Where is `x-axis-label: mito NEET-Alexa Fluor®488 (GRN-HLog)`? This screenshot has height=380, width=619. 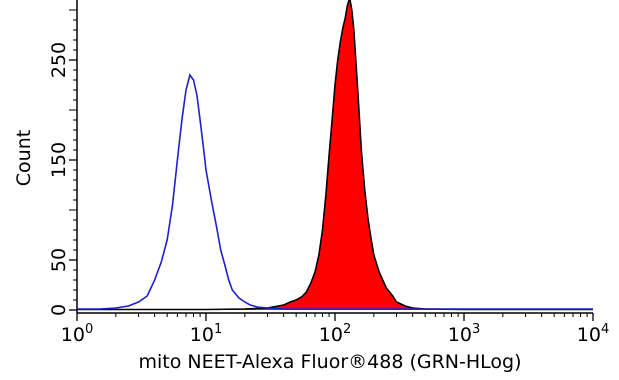
x-axis-label: mito NEET-Alexa Fluor®488 (GRN-HLog) is located at coordinates (329, 362).